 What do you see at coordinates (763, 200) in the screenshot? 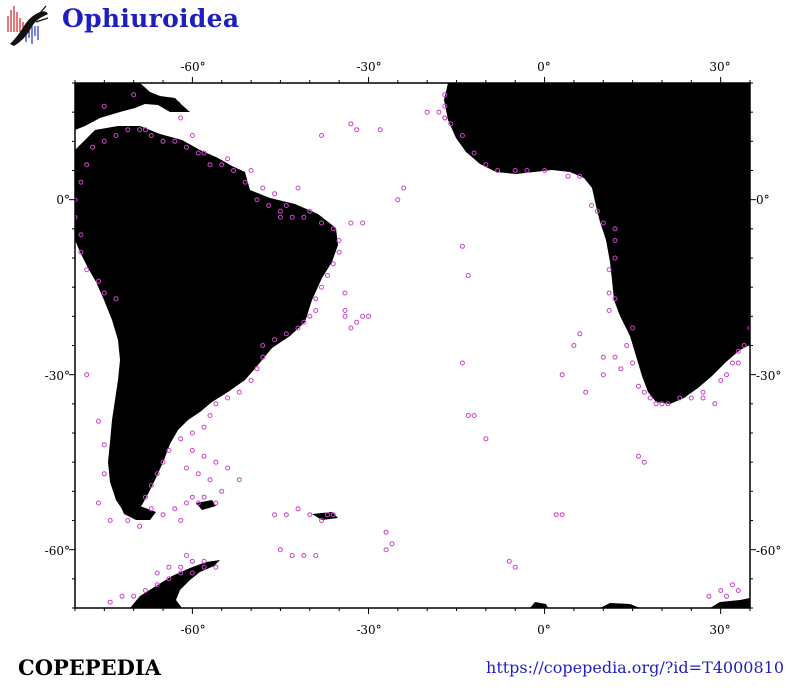
I see `y-tick-label-right: 0°` at bounding box center [763, 200].